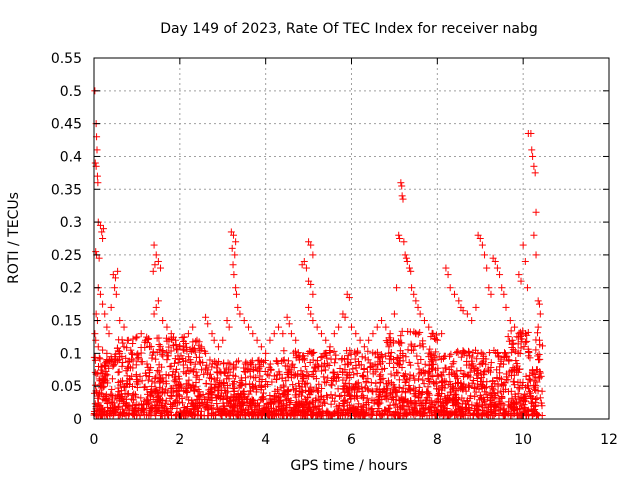 This screenshot has height=480, width=640. What do you see at coordinates (66, 125) in the screenshot?
I see `y-tick-label: 0.45` at bounding box center [66, 125].